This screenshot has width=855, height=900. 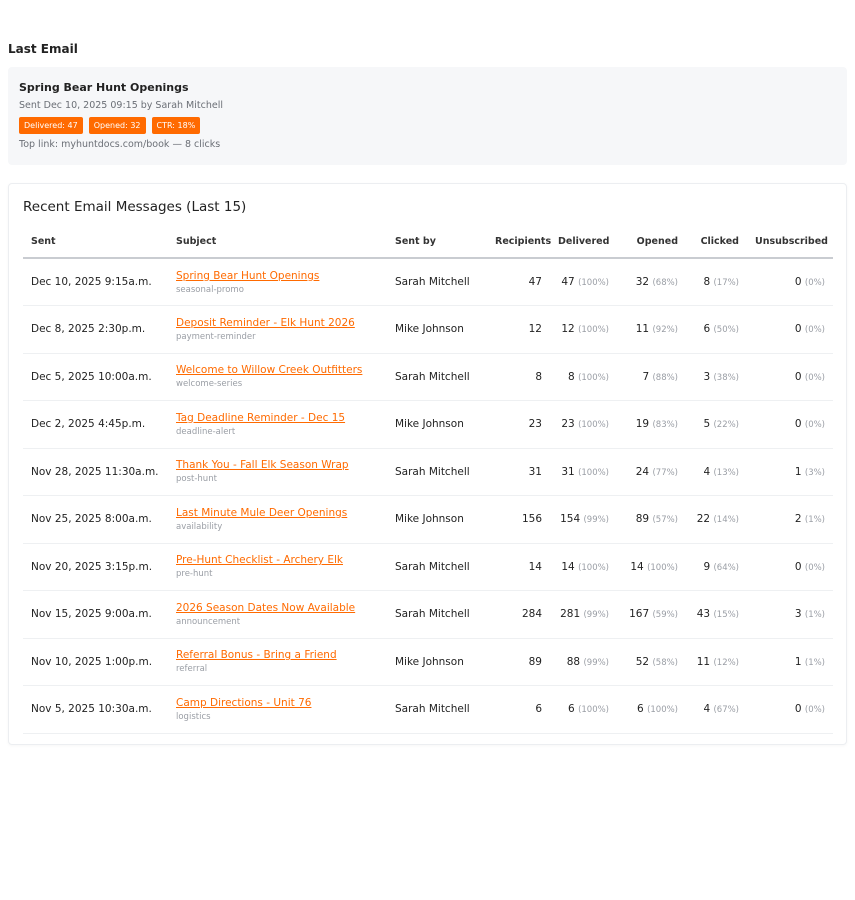 What do you see at coordinates (716, 377) in the screenshot?
I see `clicked-cell: 3 (38%)` at bounding box center [716, 377].